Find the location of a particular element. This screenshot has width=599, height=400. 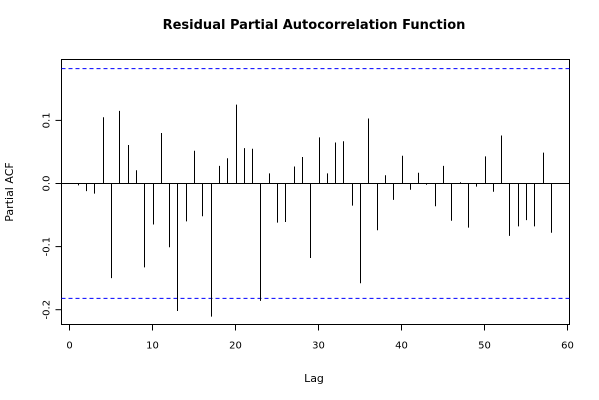

y-tick-label: 0.1 is located at coordinates (47, 120).